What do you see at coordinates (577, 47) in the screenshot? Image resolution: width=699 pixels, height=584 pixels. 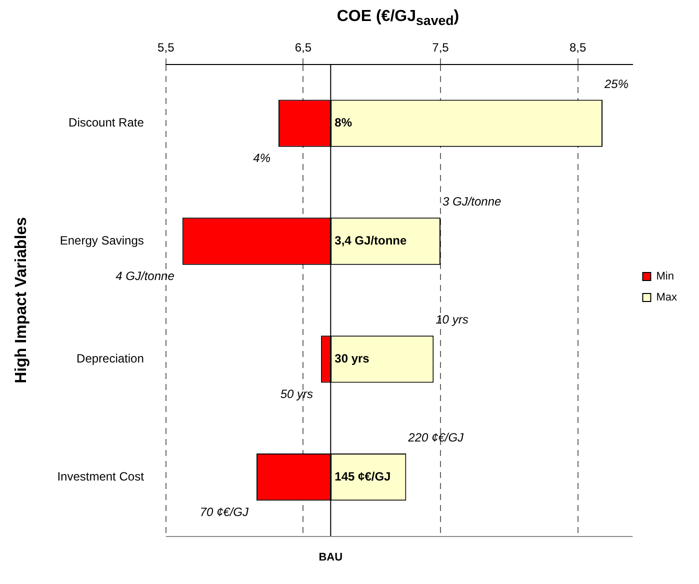 I see `x-tick-label: 8,5` at bounding box center [577, 47].